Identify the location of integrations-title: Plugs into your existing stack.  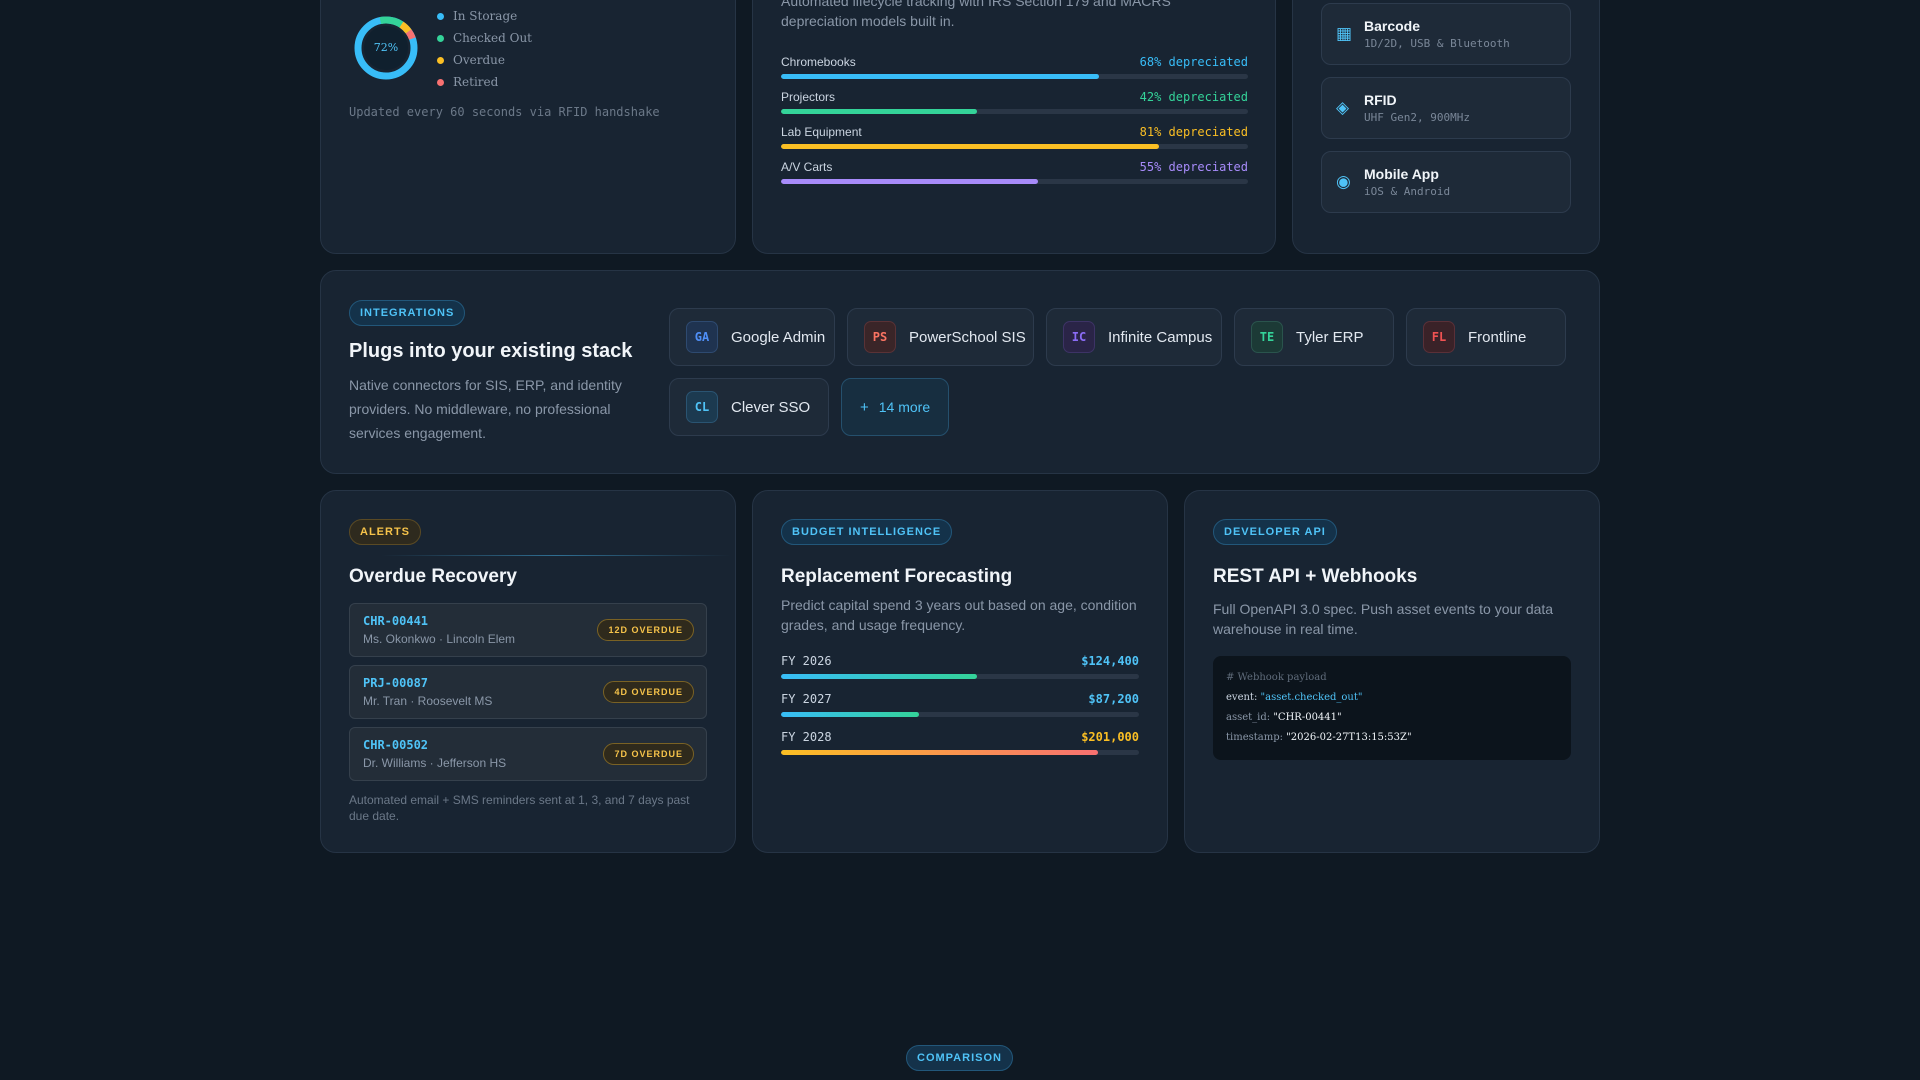
(491, 351).